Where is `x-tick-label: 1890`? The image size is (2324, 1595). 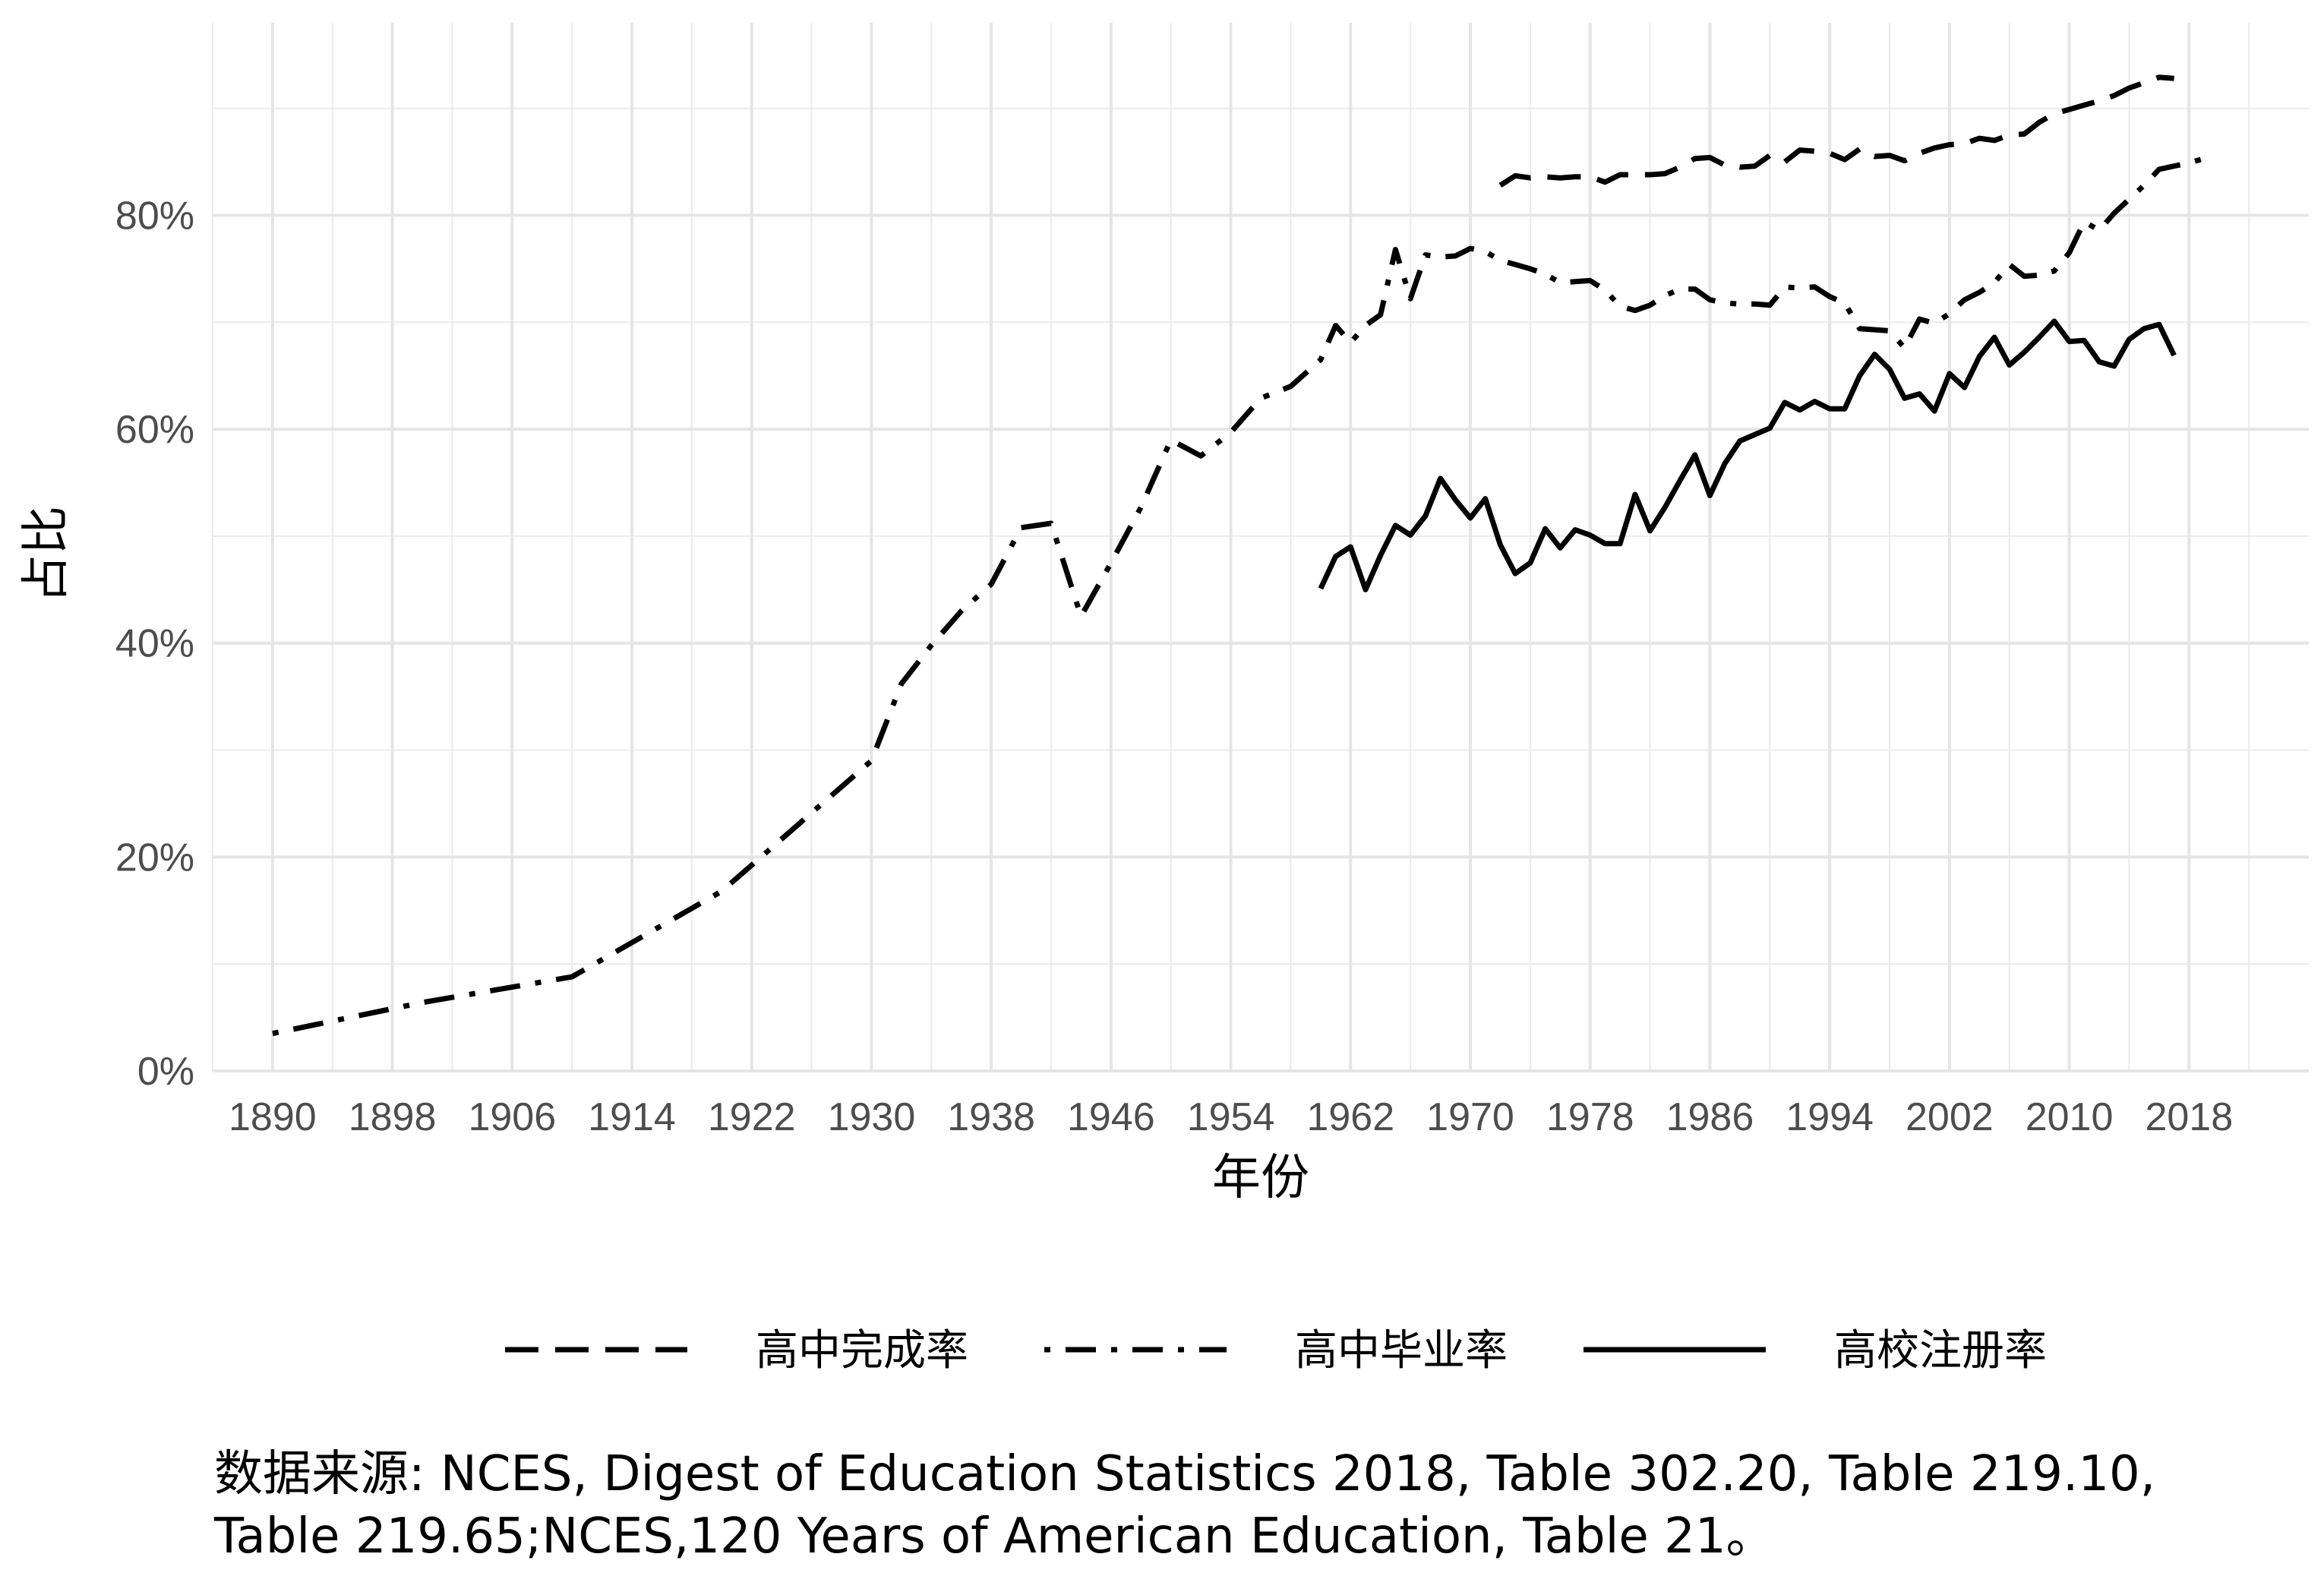 x-tick-label: 1890 is located at coordinates (273, 1117).